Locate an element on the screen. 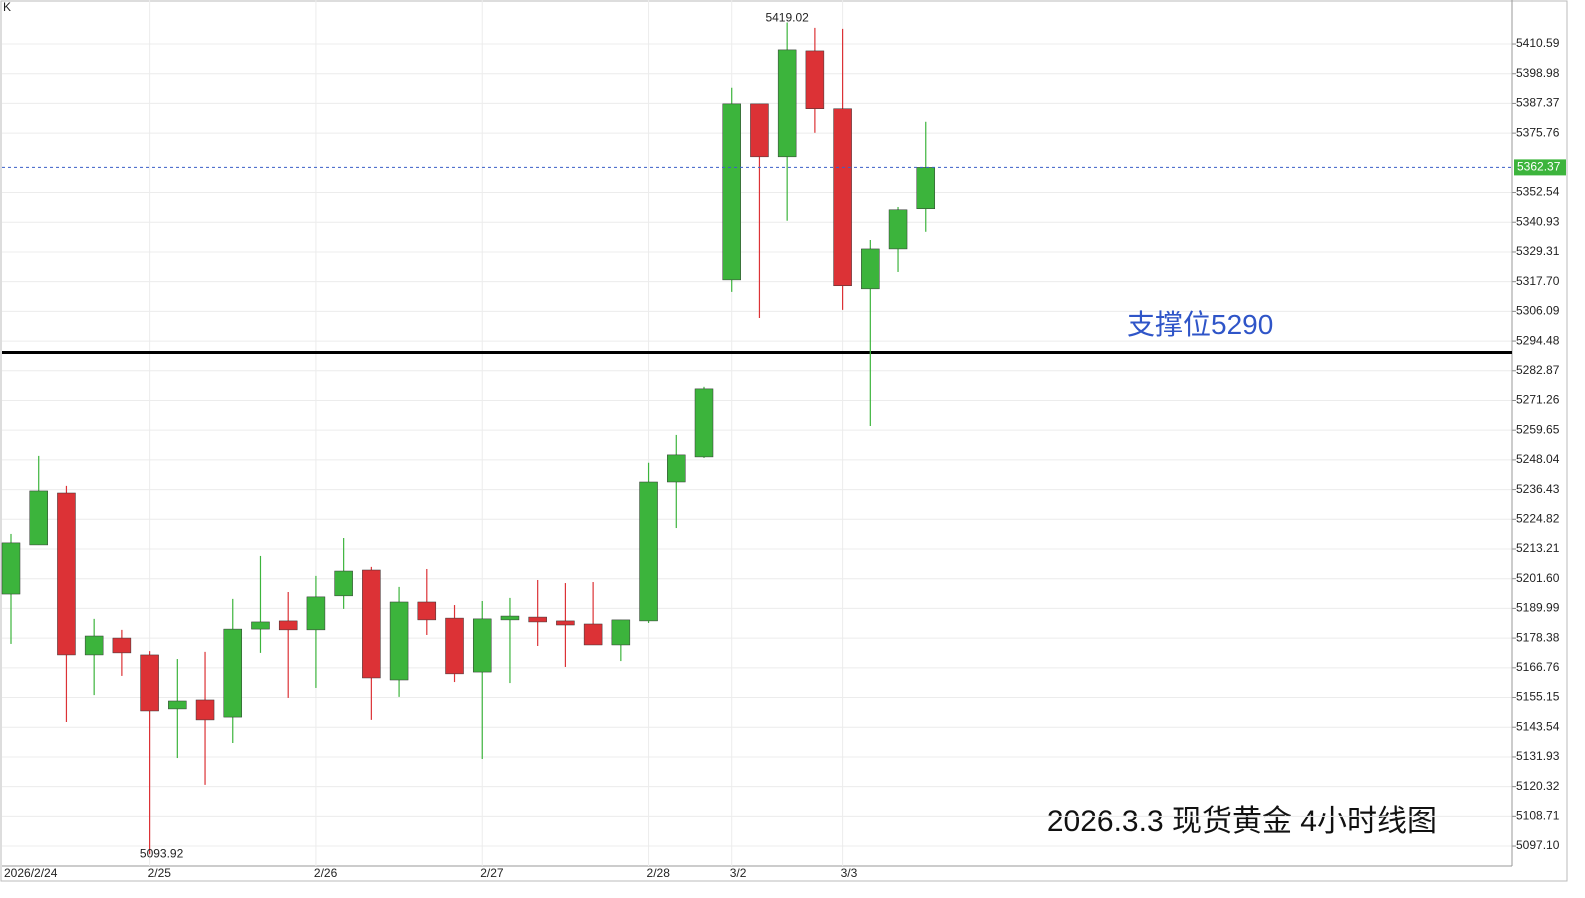  min-label: 5093.92 is located at coordinates (162, 853).